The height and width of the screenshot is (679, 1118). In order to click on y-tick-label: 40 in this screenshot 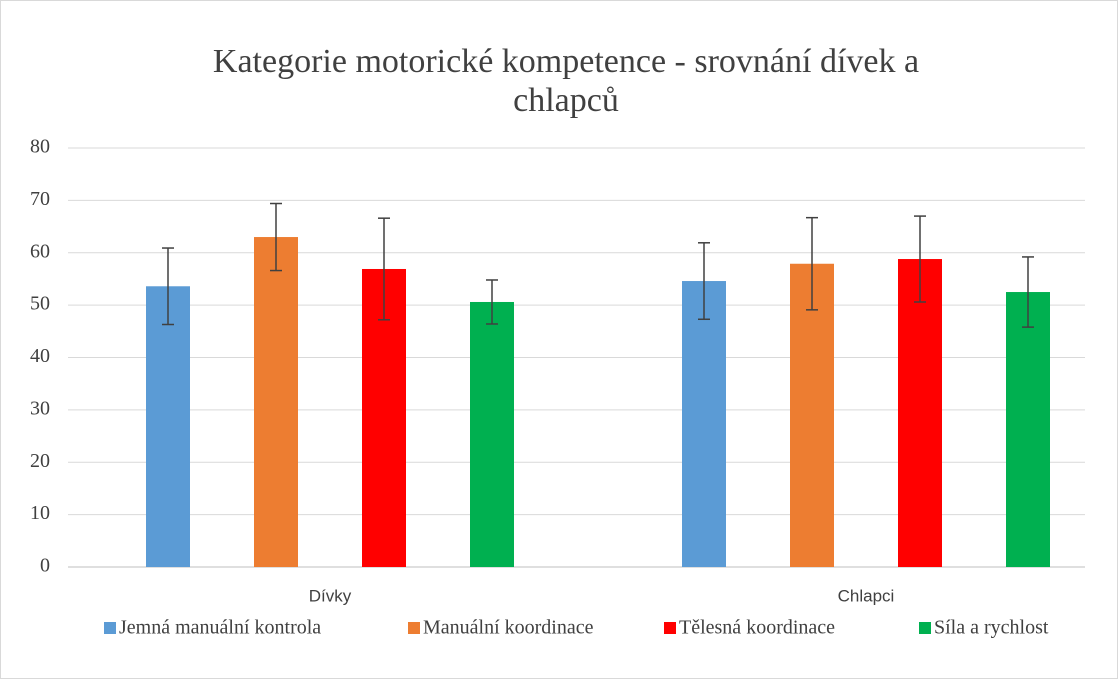, I will do `click(40, 356)`.